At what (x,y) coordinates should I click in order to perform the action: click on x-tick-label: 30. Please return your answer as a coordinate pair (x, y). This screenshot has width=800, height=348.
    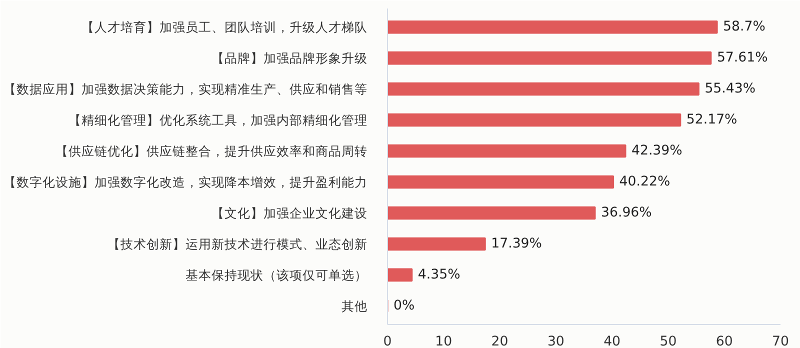
    Looking at the image, I should click on (555, 341).